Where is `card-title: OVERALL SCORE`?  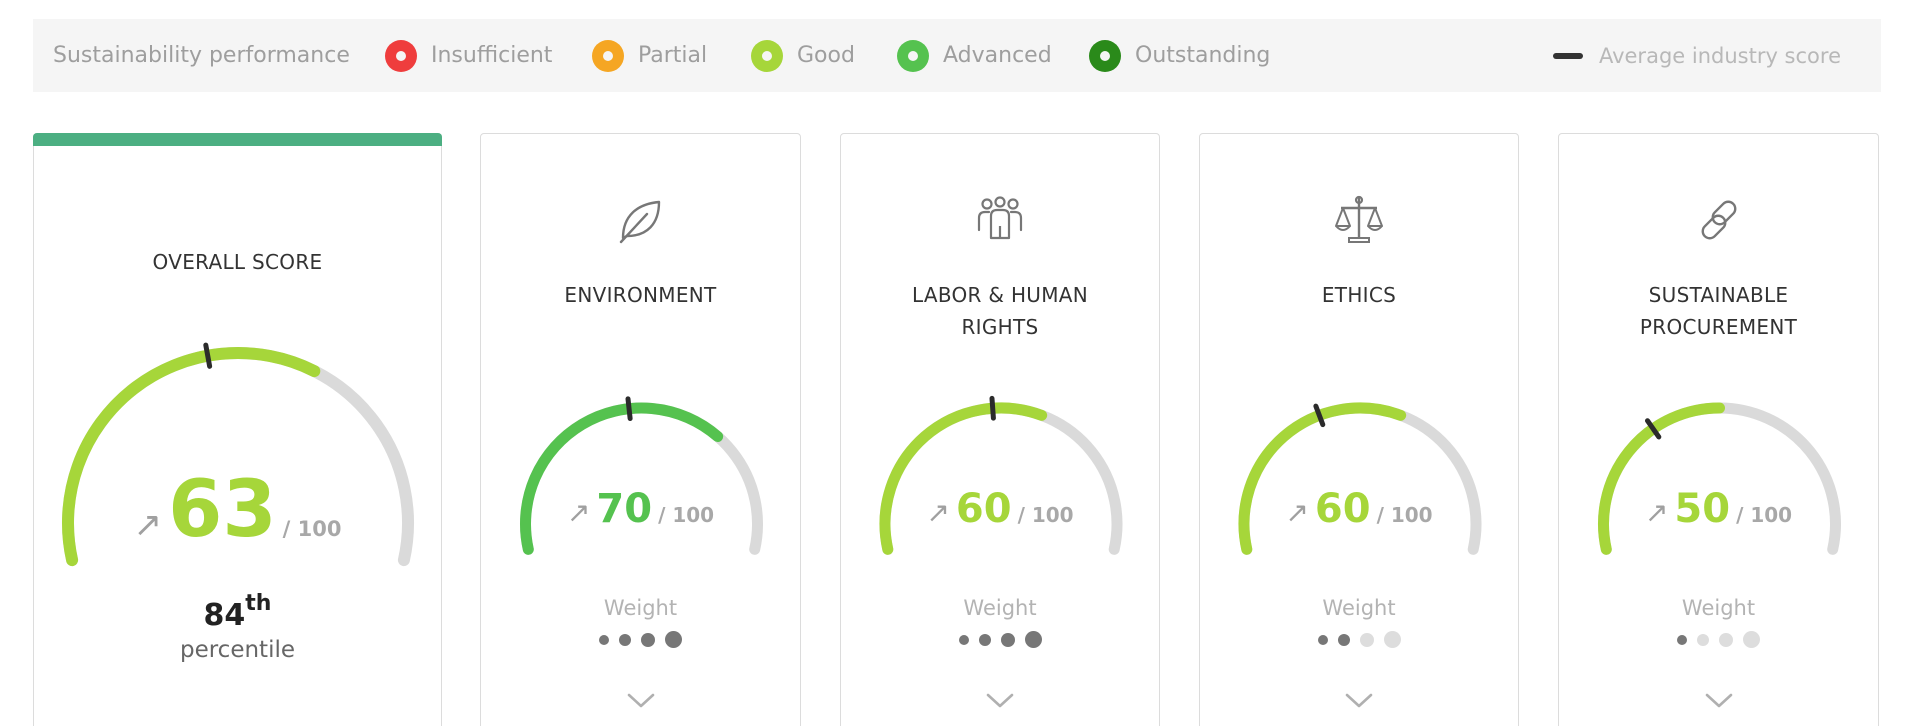
card-title: OVERALL SCORE is located at coordinates (237, 262).